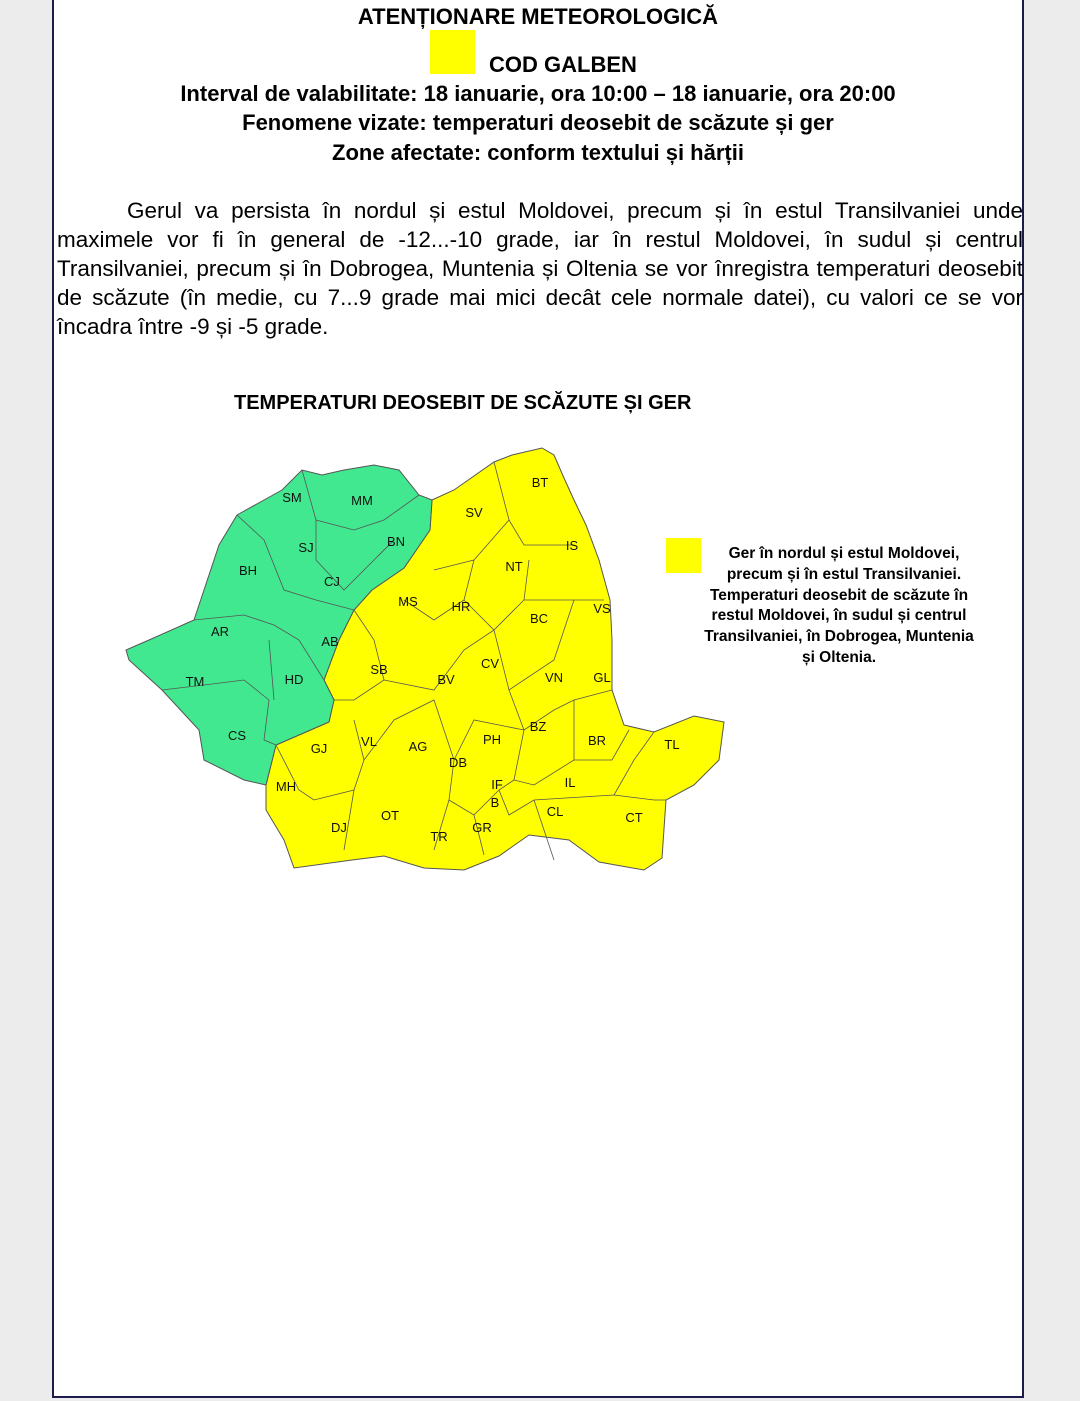  I want to click on county-label-cv: CV, so click(490, 663).